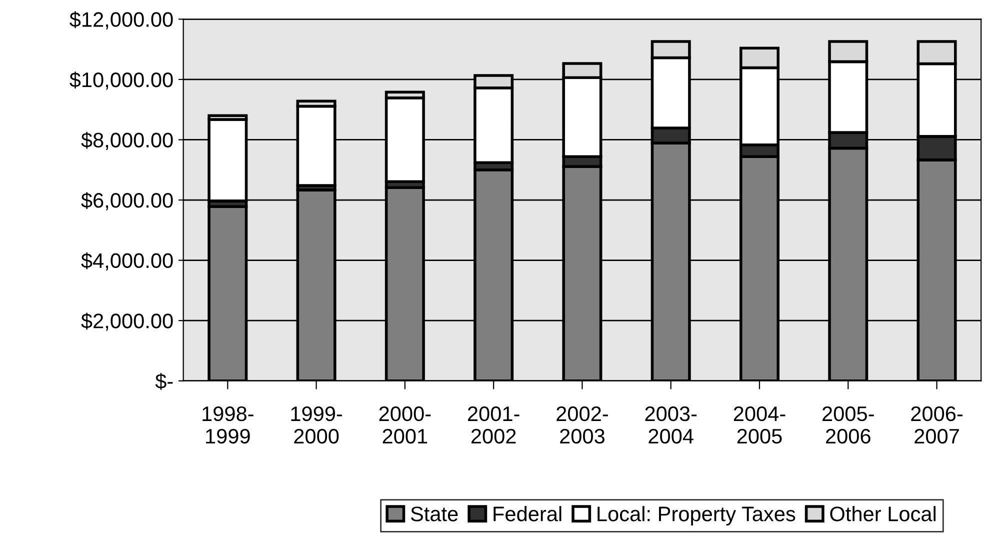 The image size is (991, 548). What do you see at coordinates (671, 425) in the screenshot?
I see `x-tick-label: 2003- 2004` at bounding box center [671, 425].